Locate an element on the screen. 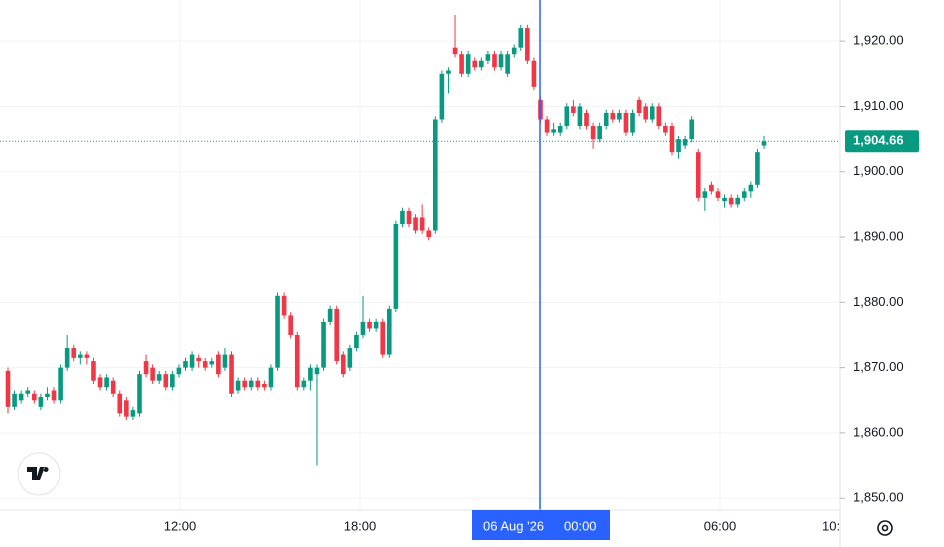  tradingview-logo is located at coordinates (39, 474).